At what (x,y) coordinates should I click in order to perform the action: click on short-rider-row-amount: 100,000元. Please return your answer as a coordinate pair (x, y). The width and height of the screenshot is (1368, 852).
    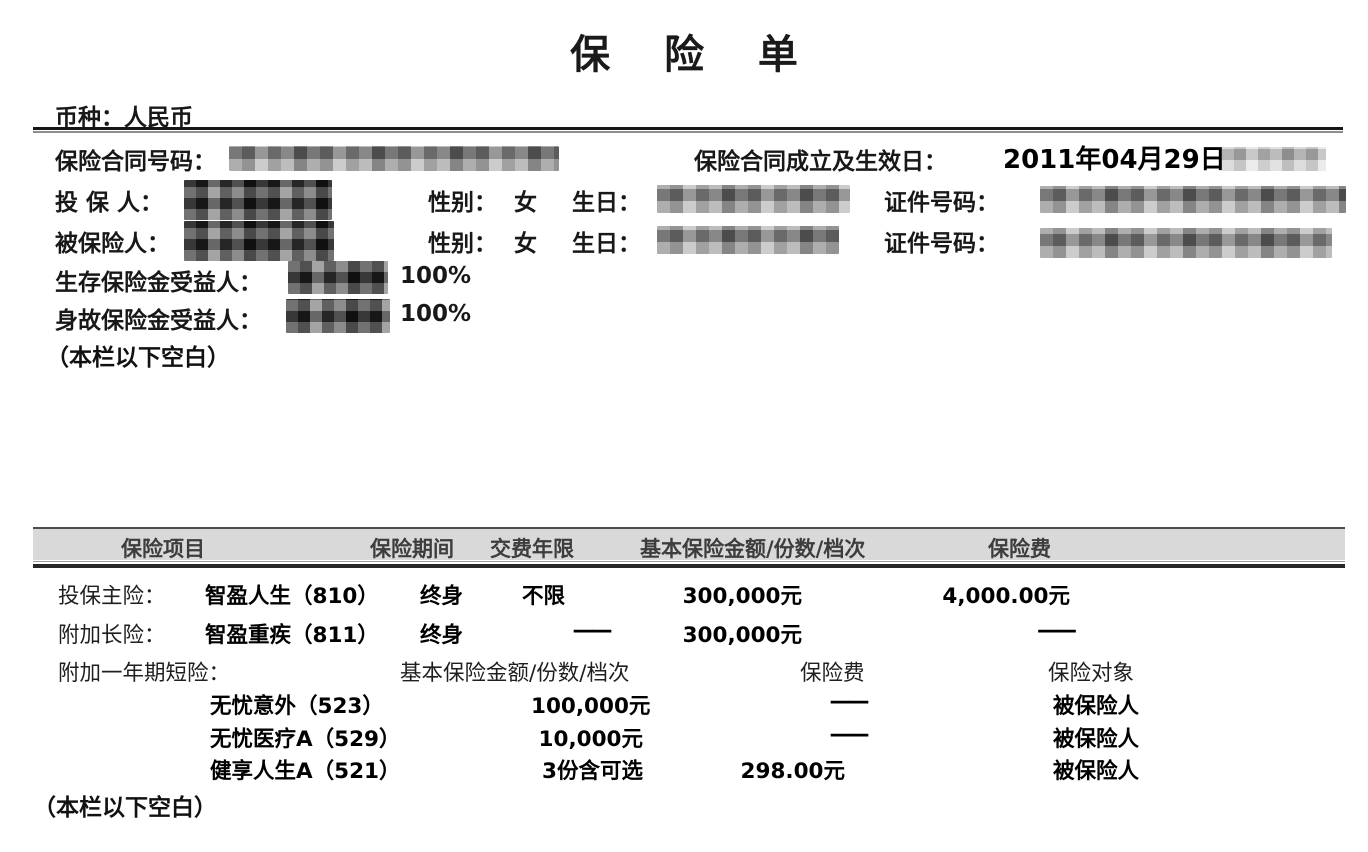
    Looking at the image, I should click on (591, 706).